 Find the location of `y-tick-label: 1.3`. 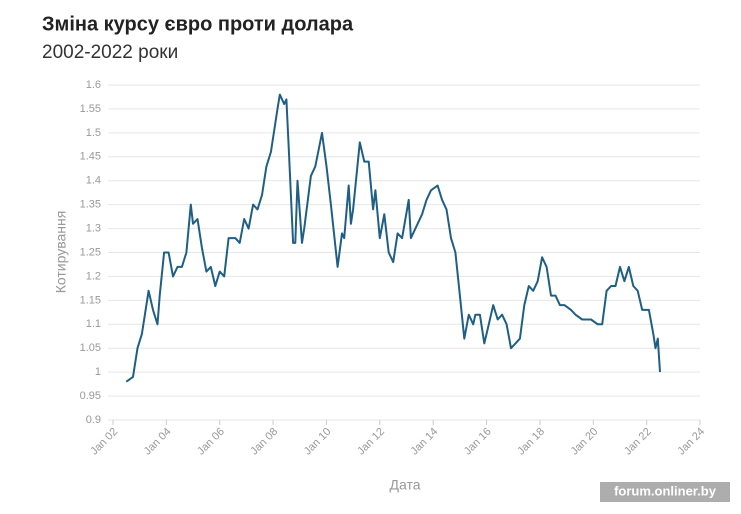

y-tick-label: 1.3 is located at coordinates (93, 228).